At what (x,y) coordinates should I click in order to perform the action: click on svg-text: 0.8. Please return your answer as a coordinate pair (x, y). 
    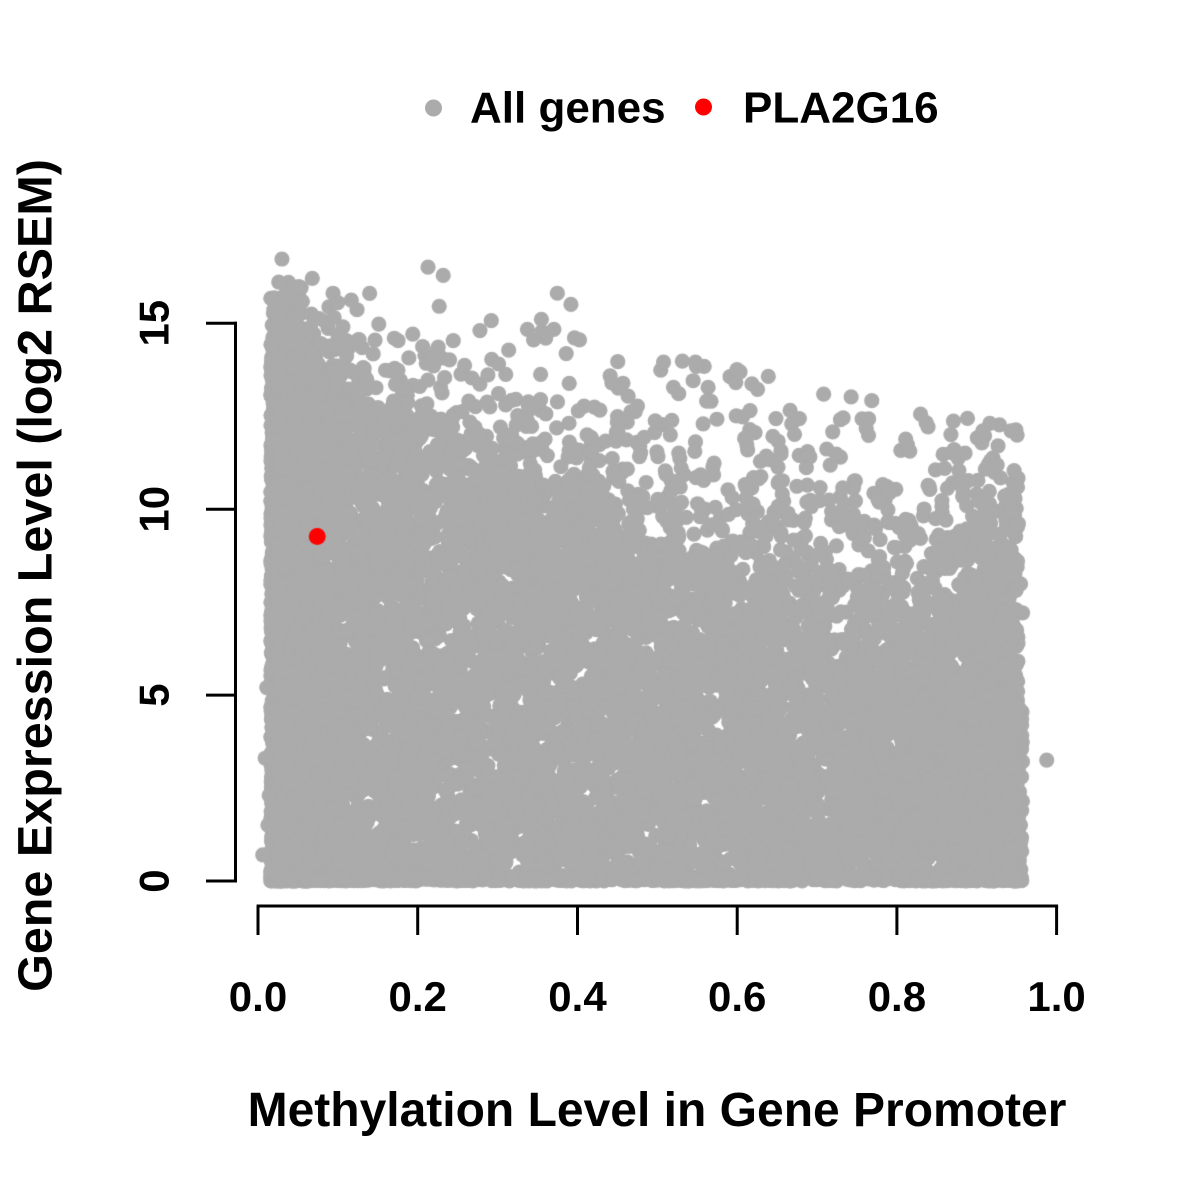
    Looking at the image, I should click on (897, 996).